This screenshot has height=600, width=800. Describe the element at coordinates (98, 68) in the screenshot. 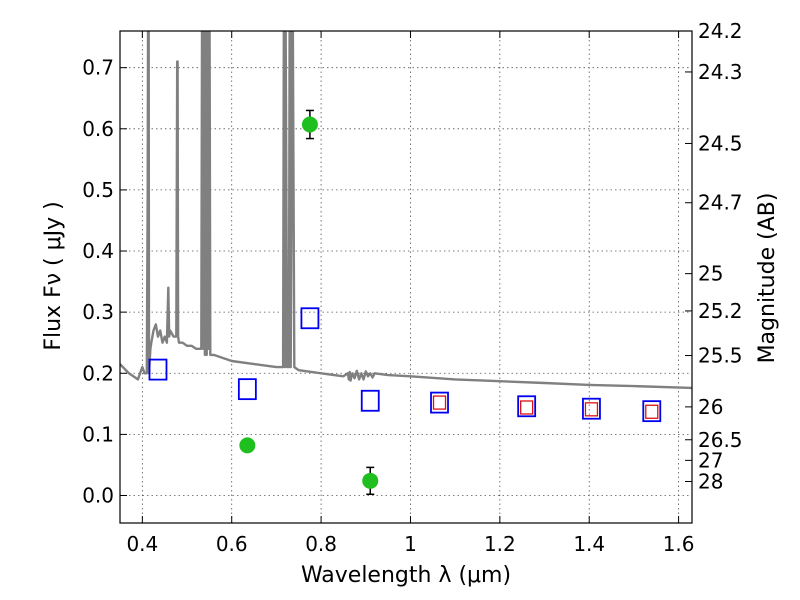

I see `y-tick-label: 0.7` at that location.